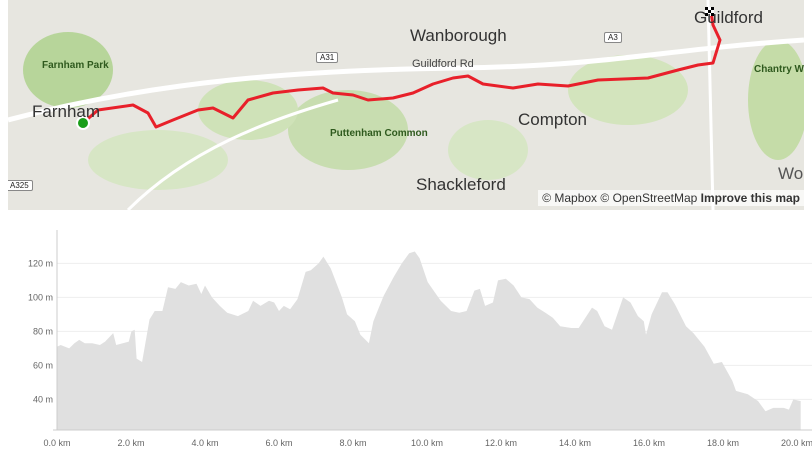  What do you see at coordinates (56, 443) in the screenshot?
I see `x-tick-label: 0.0 km` at bounding box center [56, 443].